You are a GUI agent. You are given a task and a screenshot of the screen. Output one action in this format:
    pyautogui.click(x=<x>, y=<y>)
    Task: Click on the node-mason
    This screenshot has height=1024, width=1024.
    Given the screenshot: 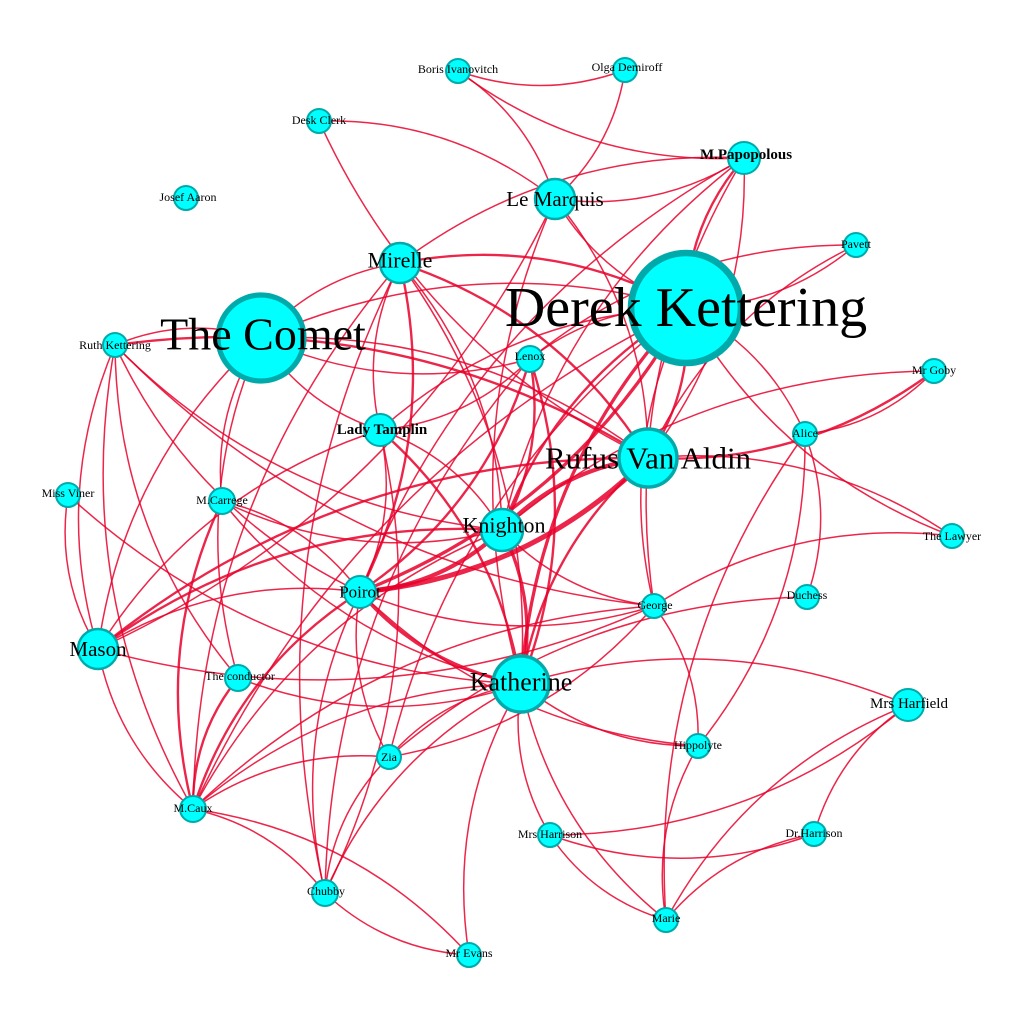 What is the action you would take?
    pyautogui.click(x=98, y=649)
    